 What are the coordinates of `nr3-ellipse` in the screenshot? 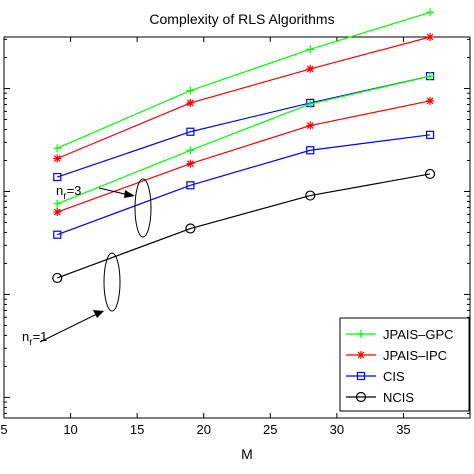 It's located at (143, 208).